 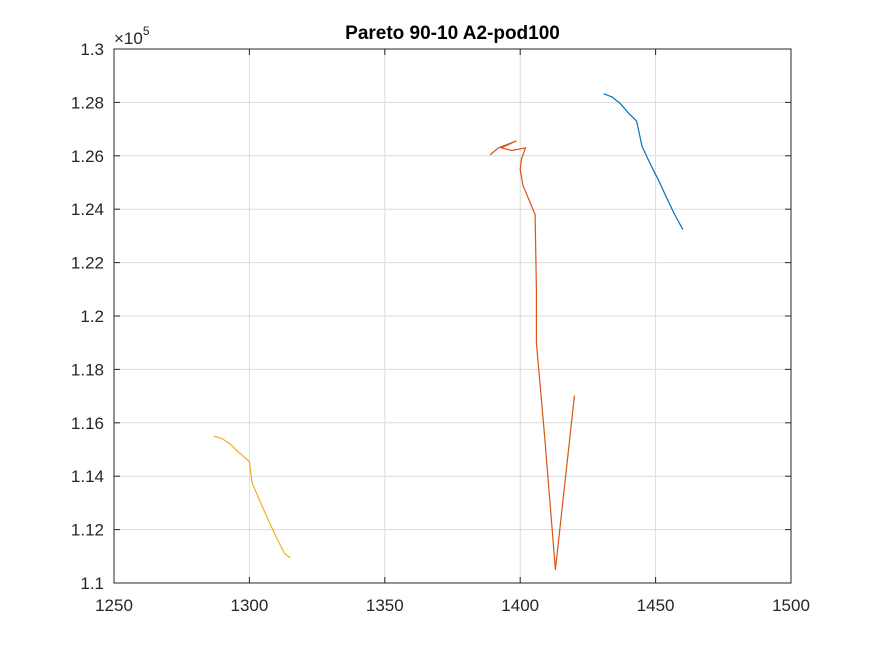 I want to click on y-tick-label: 1.3, so click(x=92, y=49).